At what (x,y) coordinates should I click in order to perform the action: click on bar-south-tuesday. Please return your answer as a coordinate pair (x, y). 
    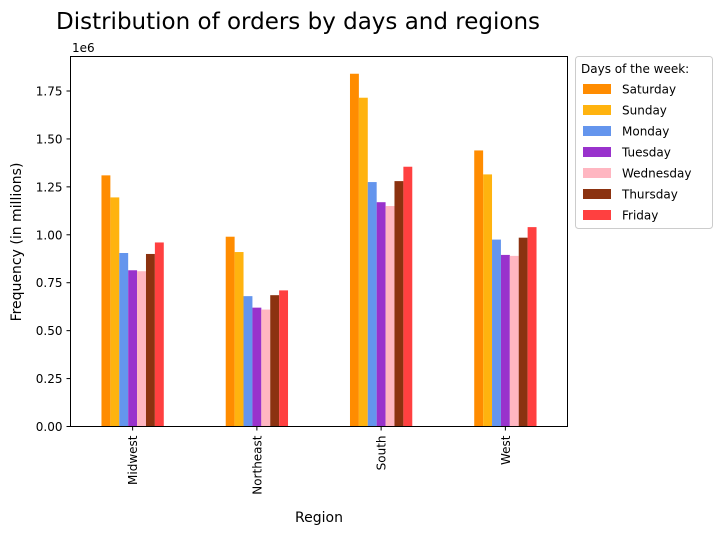
    Looking at the image, I should click on (381, 314).